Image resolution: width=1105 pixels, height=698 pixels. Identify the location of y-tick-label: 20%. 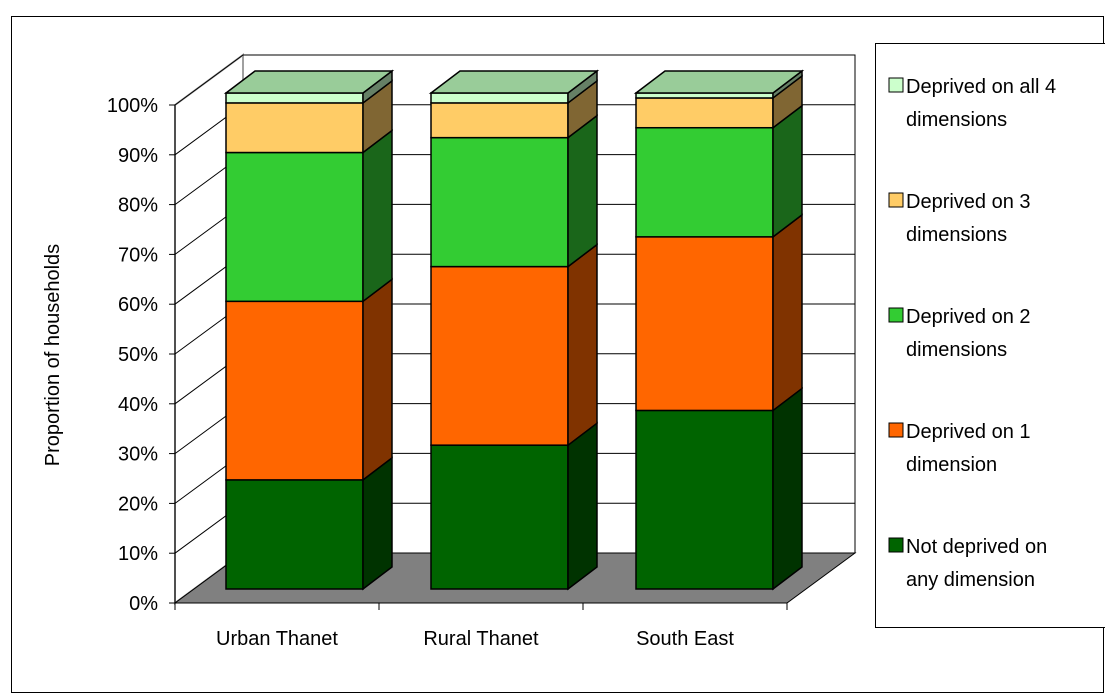
(138, 504).